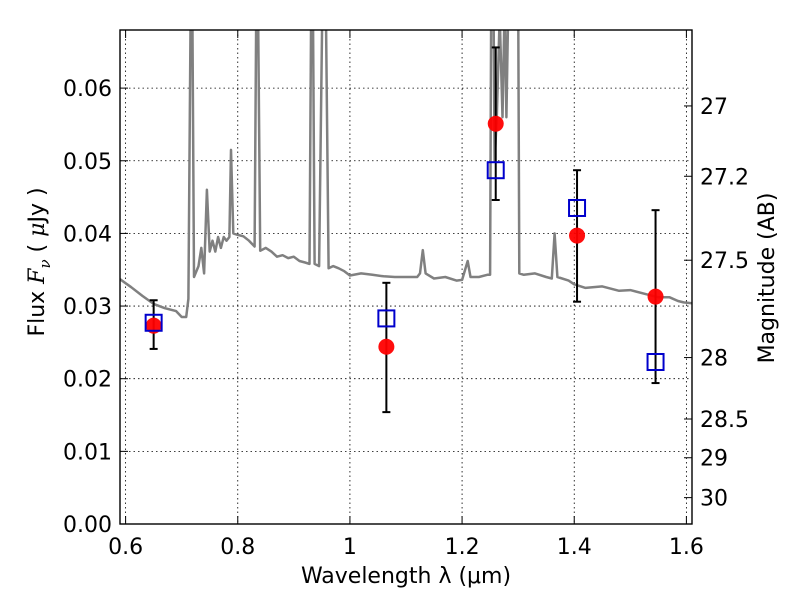  What do you see at coordinates (724, 420) in the screenshot?
I see `right-tick-label: 28.5` at bounding box center [724, 420].